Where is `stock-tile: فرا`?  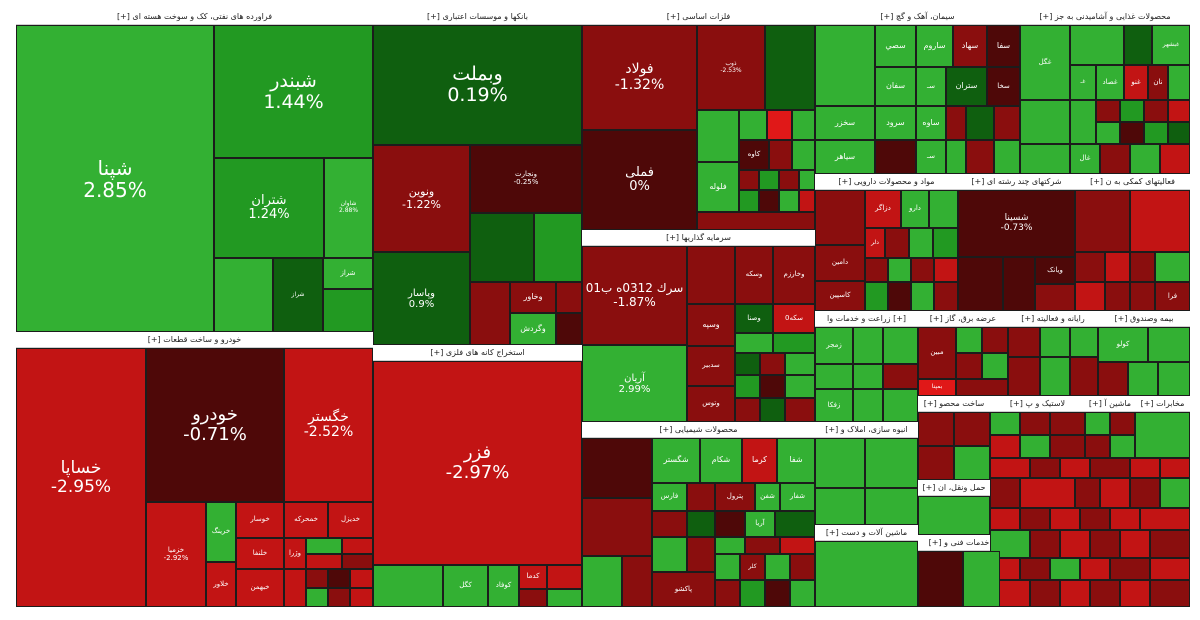
stock-tile: فرا is located at coordinates (1172, 296).